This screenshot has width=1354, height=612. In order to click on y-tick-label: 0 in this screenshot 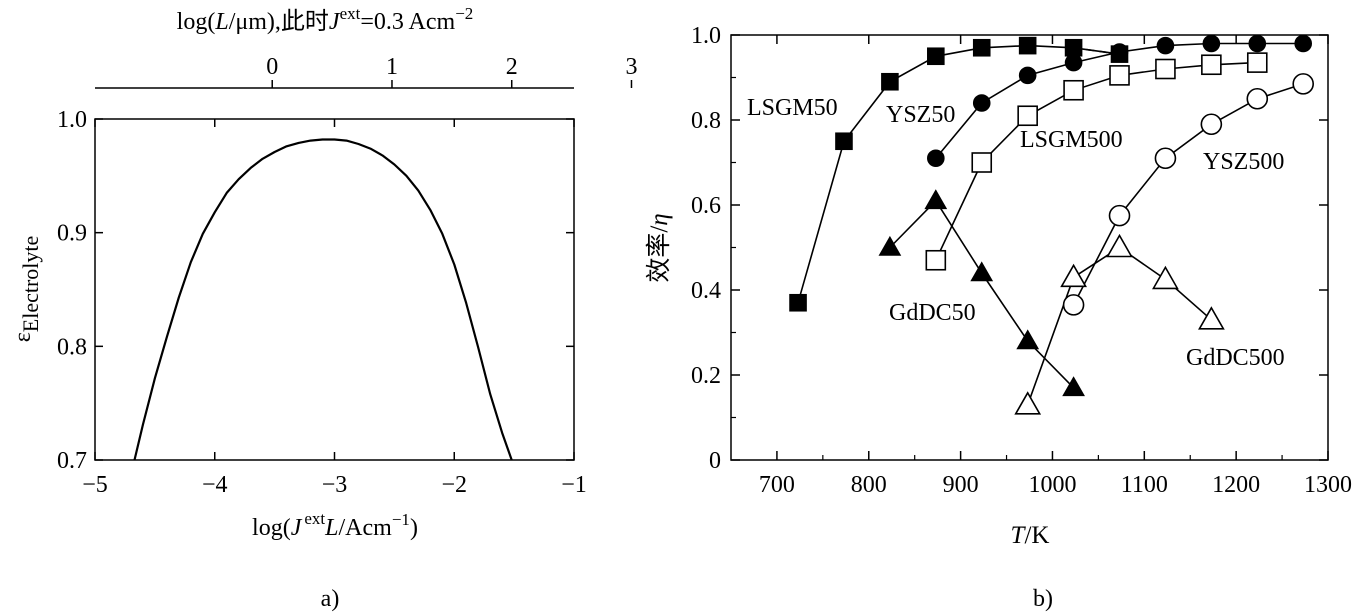, I will do `click(715, 461)`.